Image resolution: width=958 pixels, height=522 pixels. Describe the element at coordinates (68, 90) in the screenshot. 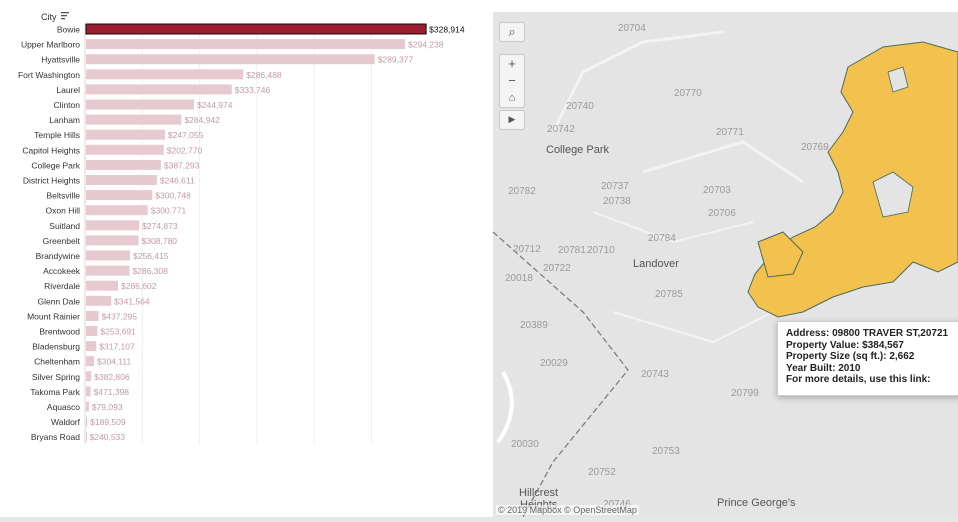

I see `category-label: Laurel` at that location.